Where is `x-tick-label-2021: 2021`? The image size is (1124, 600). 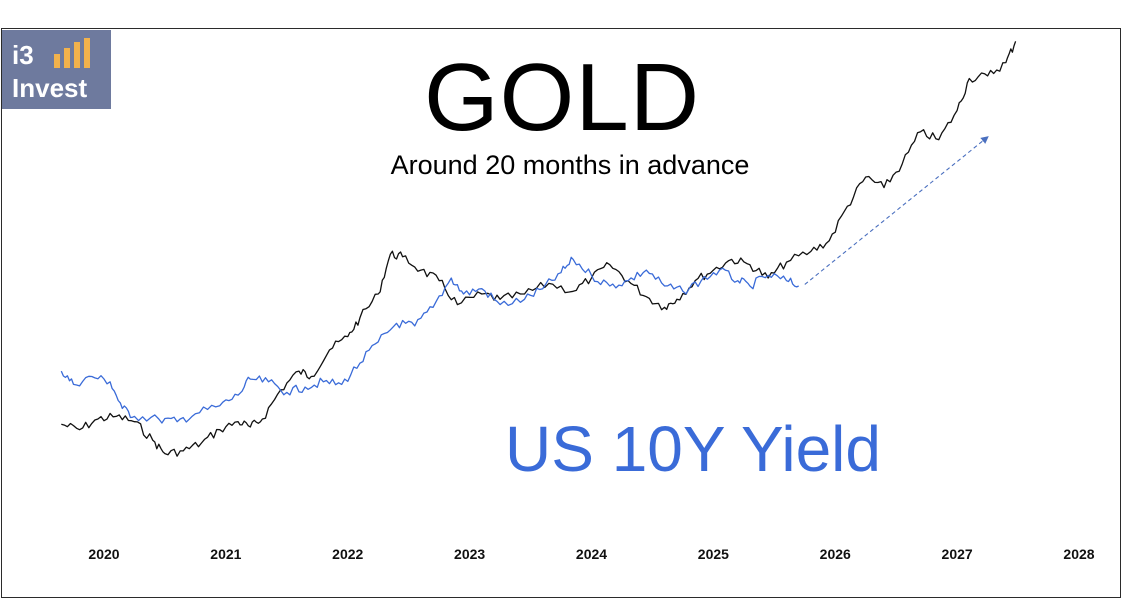
x-tick-label-2021: 2021 is located at coordinates (225, 554).